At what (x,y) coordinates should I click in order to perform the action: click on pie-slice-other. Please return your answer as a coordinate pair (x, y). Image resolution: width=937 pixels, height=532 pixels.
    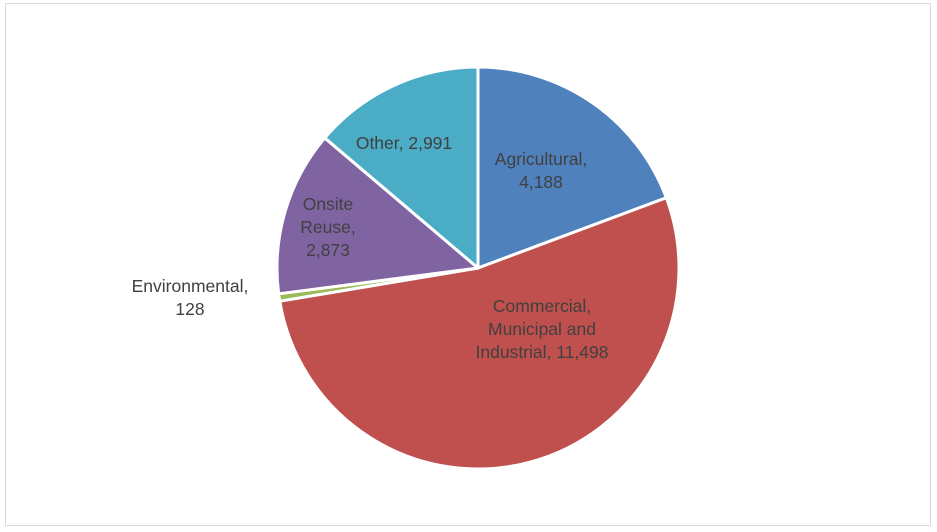
    Looking at the image, I should click on (401, 167).